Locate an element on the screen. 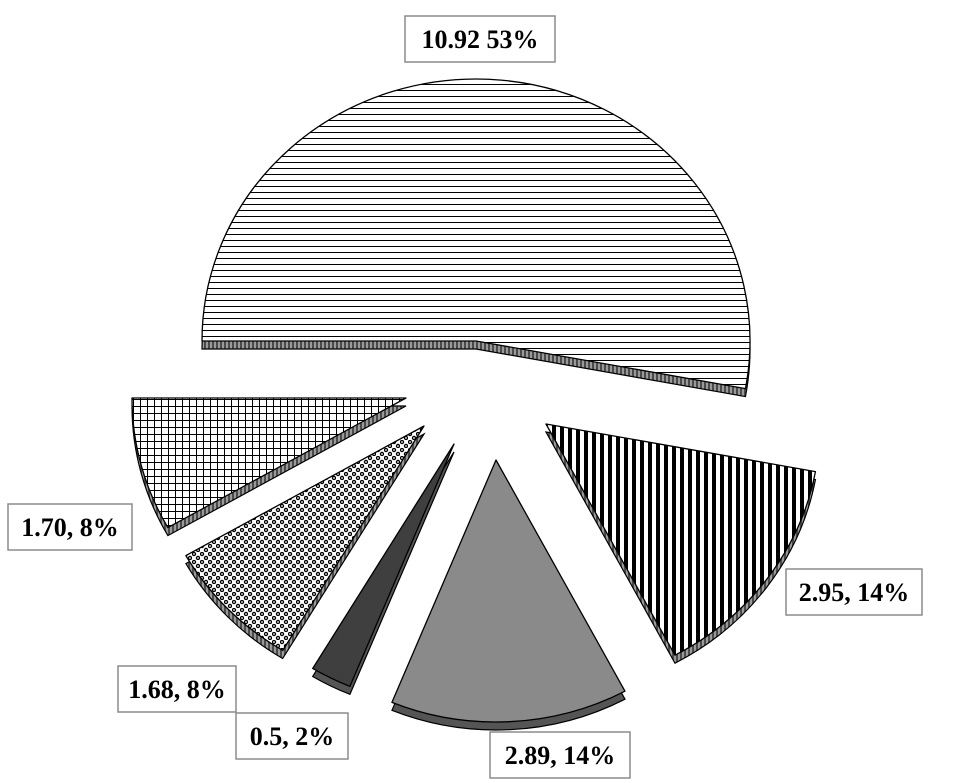 This screenshot has height=783, width=953. data-label-5: 1.68, 8% is located at coordinates (177, 689).